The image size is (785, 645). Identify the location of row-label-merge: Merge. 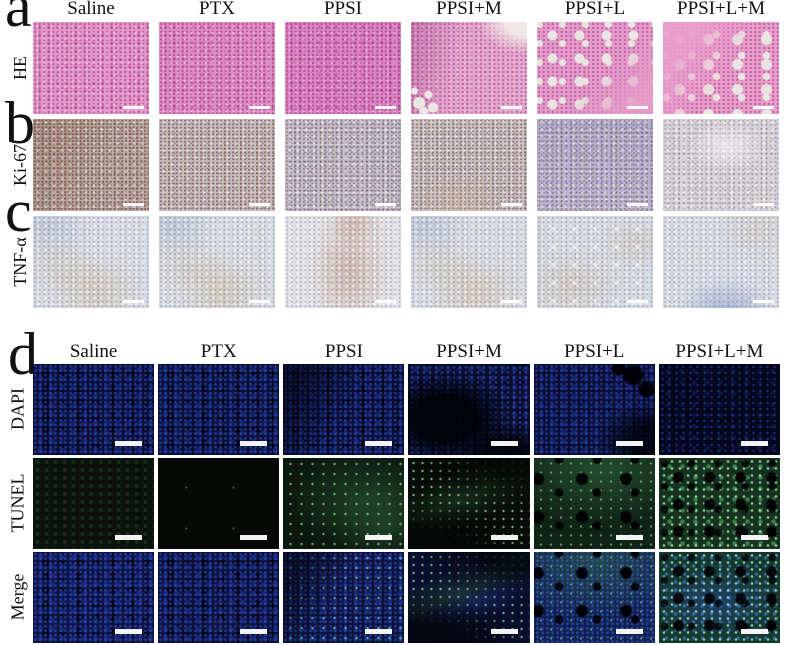
(17, 597).